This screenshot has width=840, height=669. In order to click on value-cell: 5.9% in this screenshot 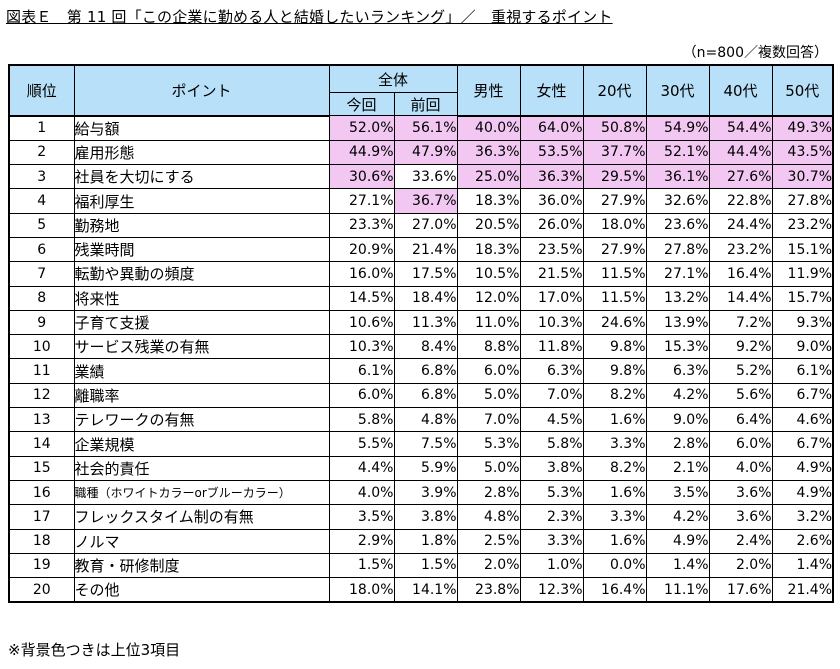, I will do `click(425, 468)`.